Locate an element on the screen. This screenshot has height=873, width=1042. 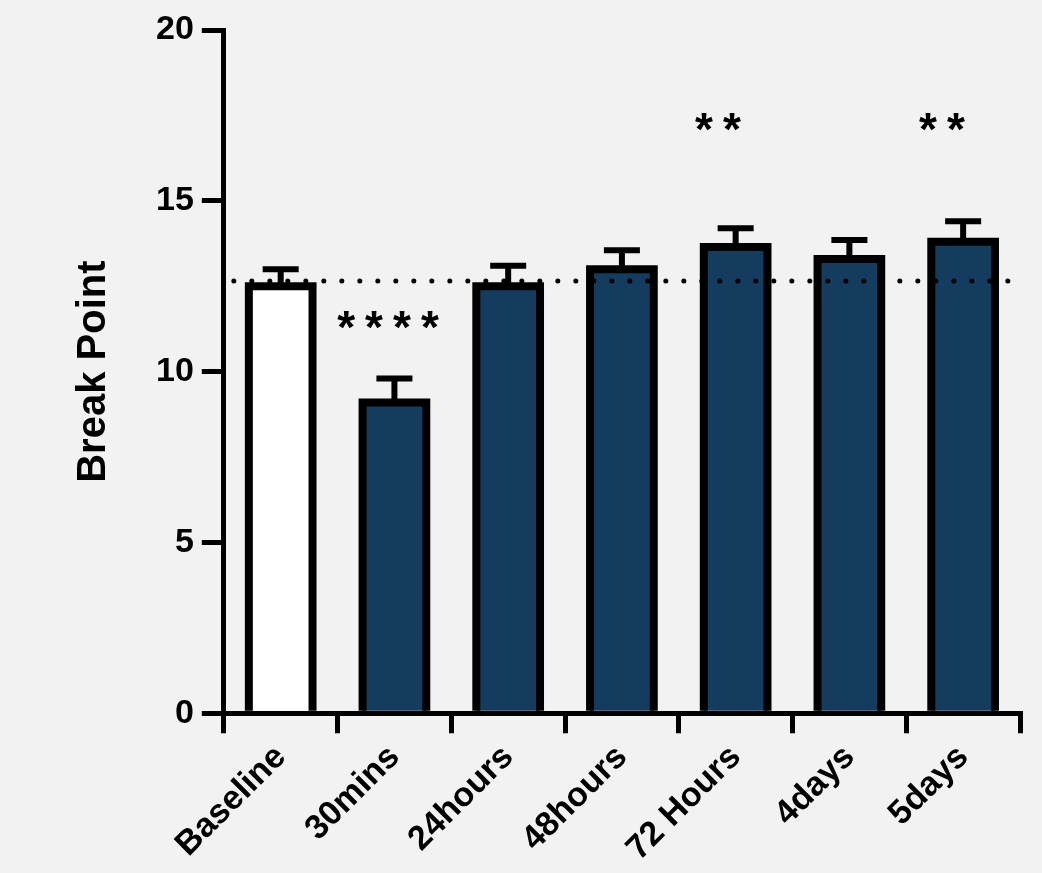
y-tick-label: 5 is located at coordinates (184, 539).